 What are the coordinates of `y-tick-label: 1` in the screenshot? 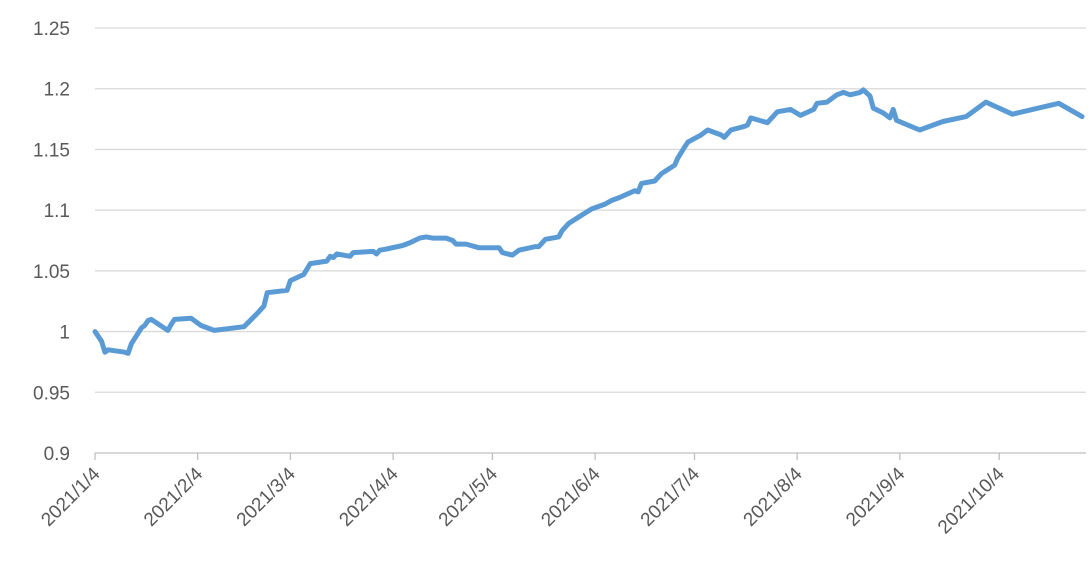 It's located at (64, 333).